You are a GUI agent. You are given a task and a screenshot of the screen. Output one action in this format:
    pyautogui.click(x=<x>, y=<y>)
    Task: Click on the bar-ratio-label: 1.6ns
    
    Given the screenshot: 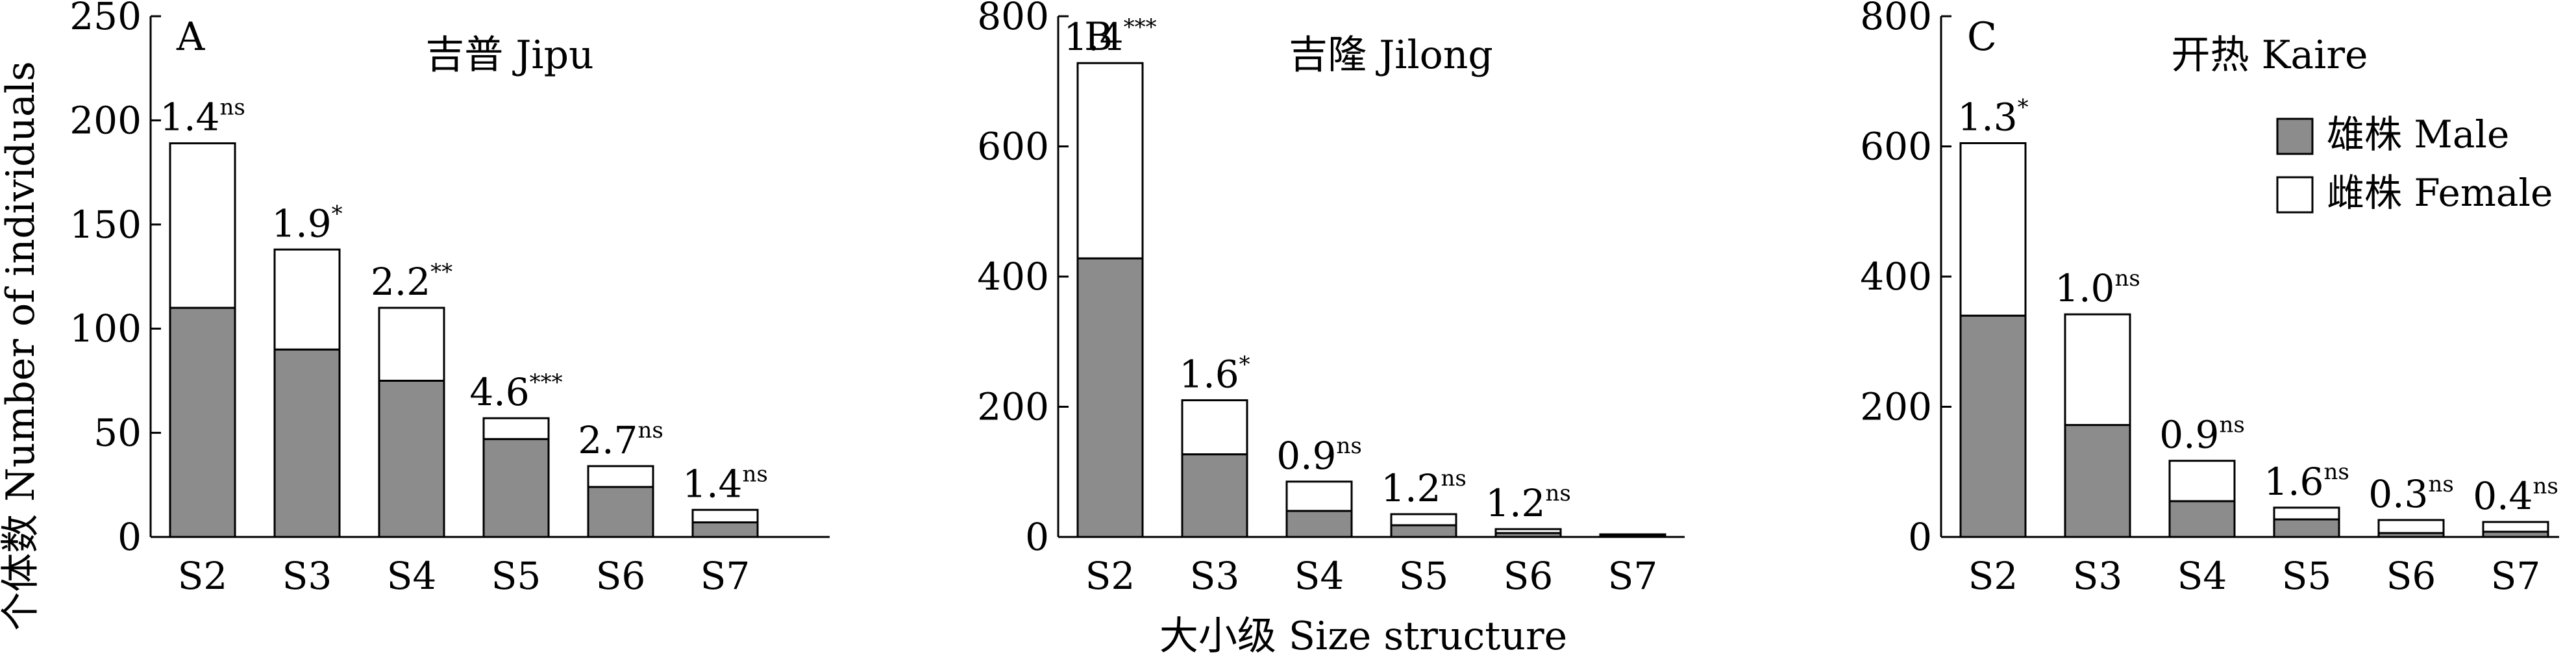 What is the action you would take?
    pyautogui.click(x=2306, y=481)
    